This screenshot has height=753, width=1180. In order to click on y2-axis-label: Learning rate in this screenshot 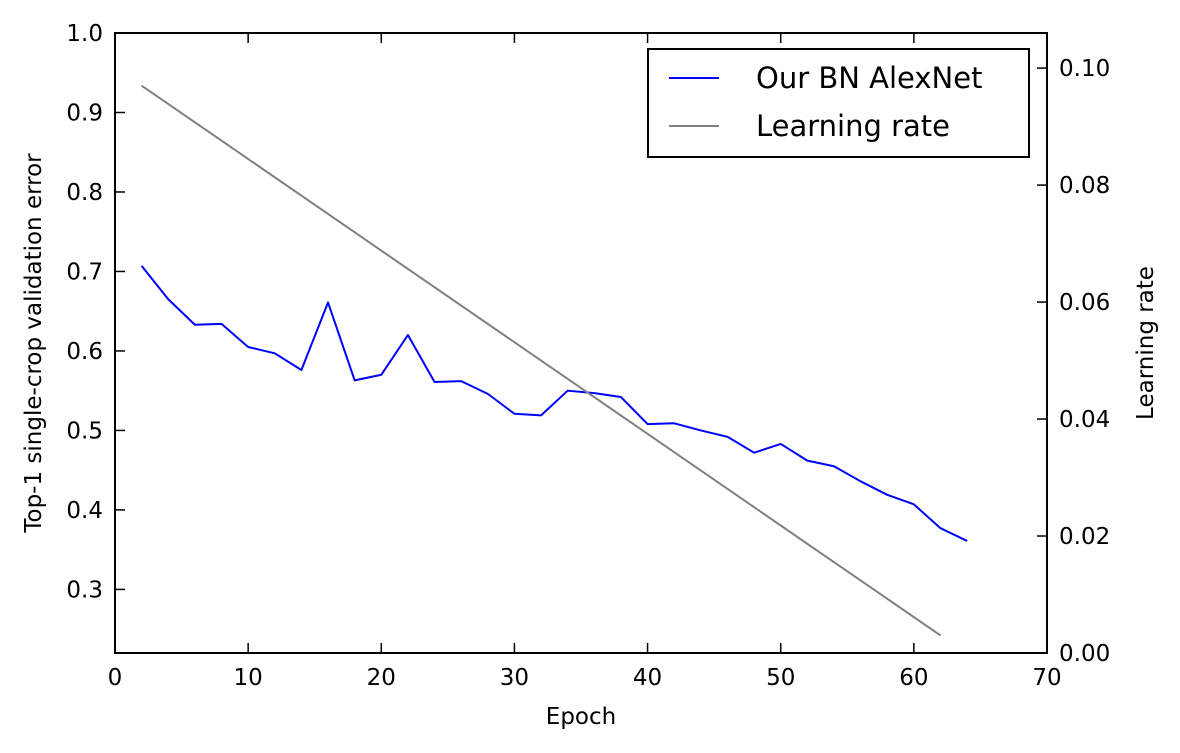, I will do `click(1146, 343)`.